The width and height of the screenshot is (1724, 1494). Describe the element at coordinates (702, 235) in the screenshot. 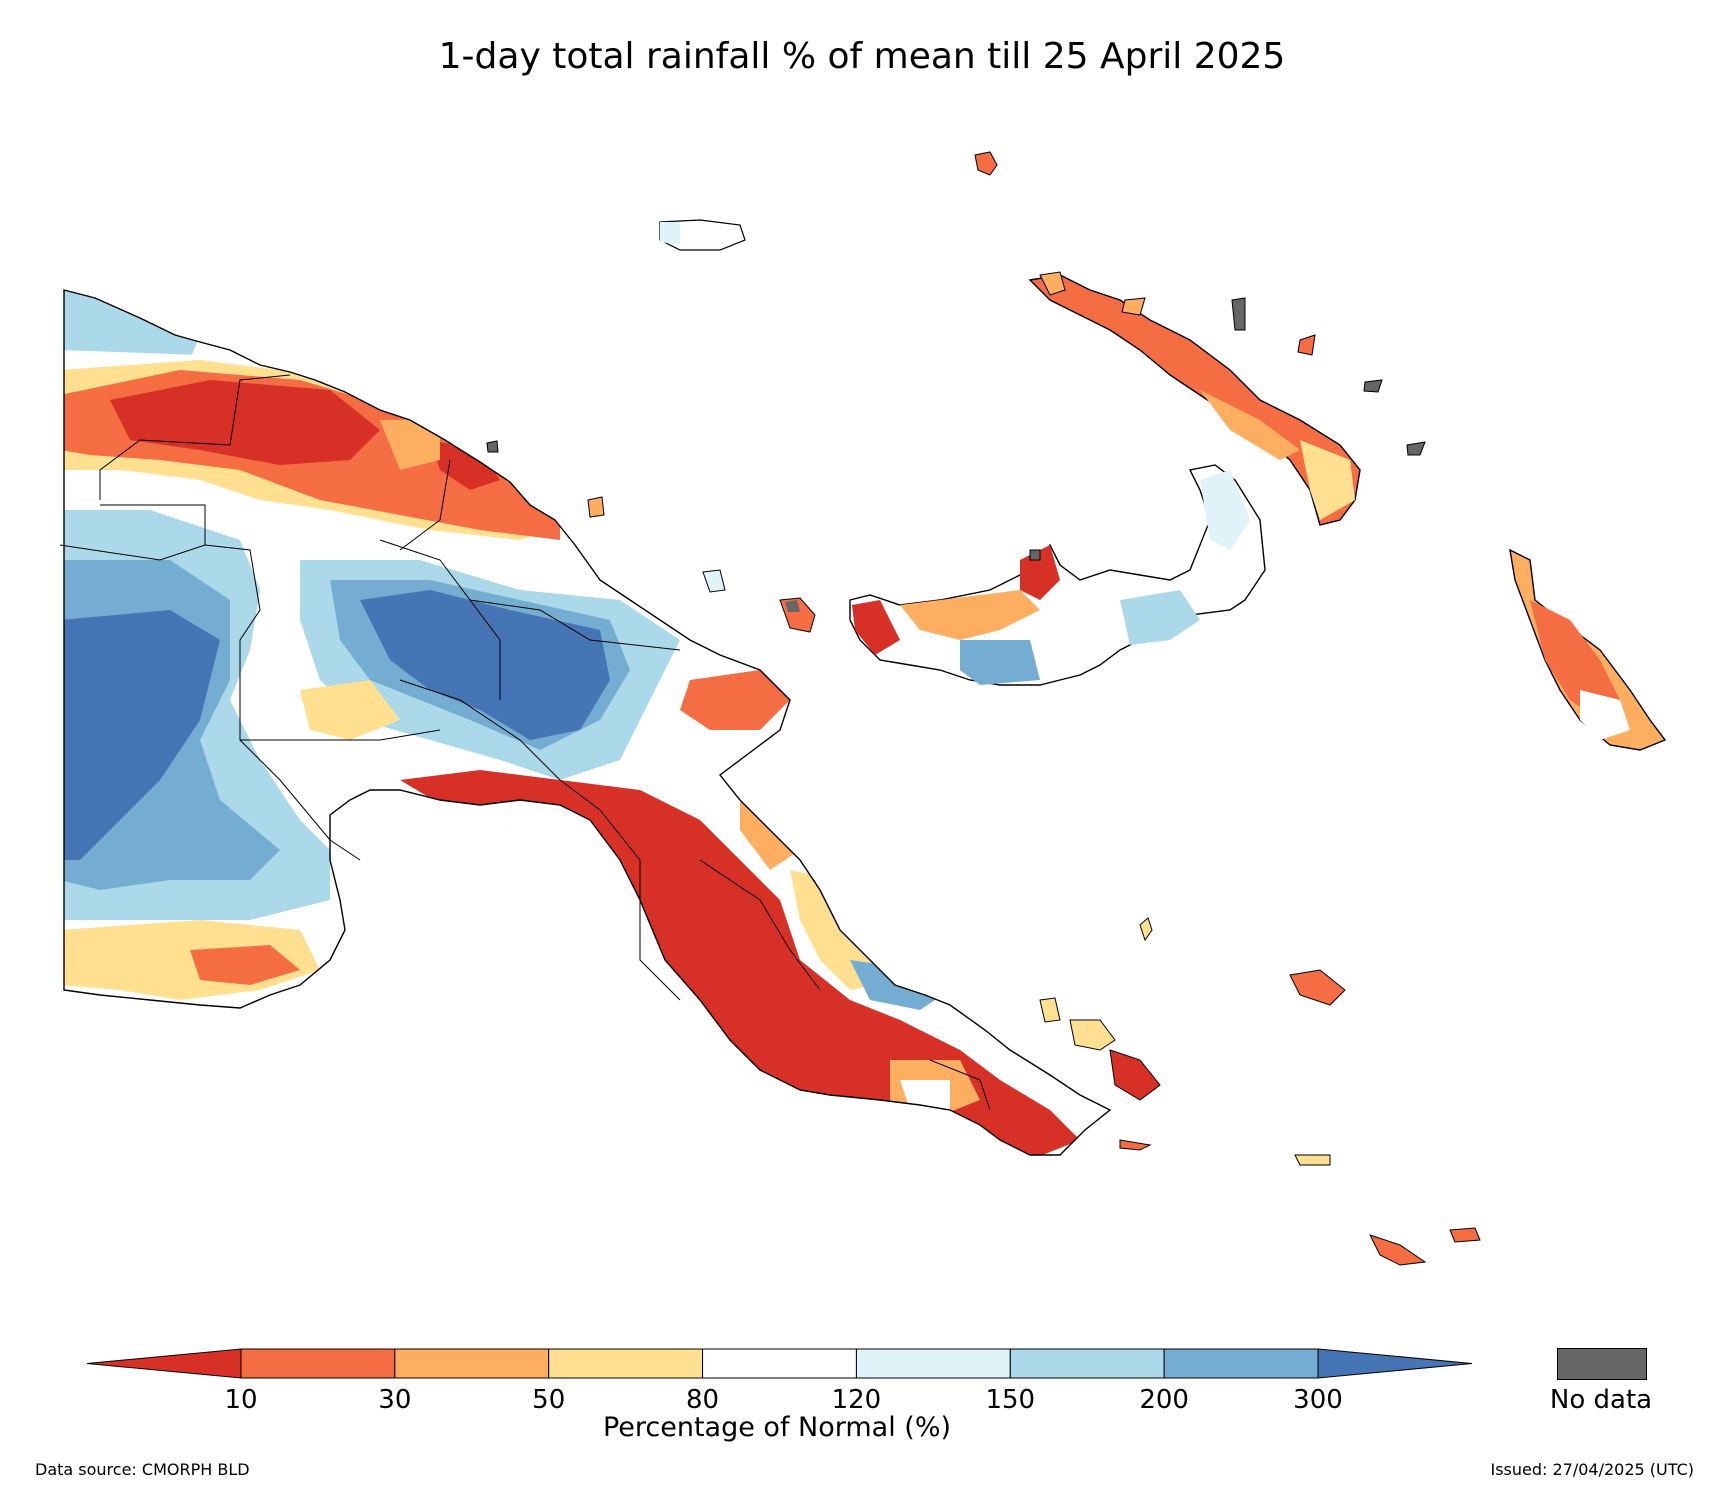

I see `manus-island` at that location.